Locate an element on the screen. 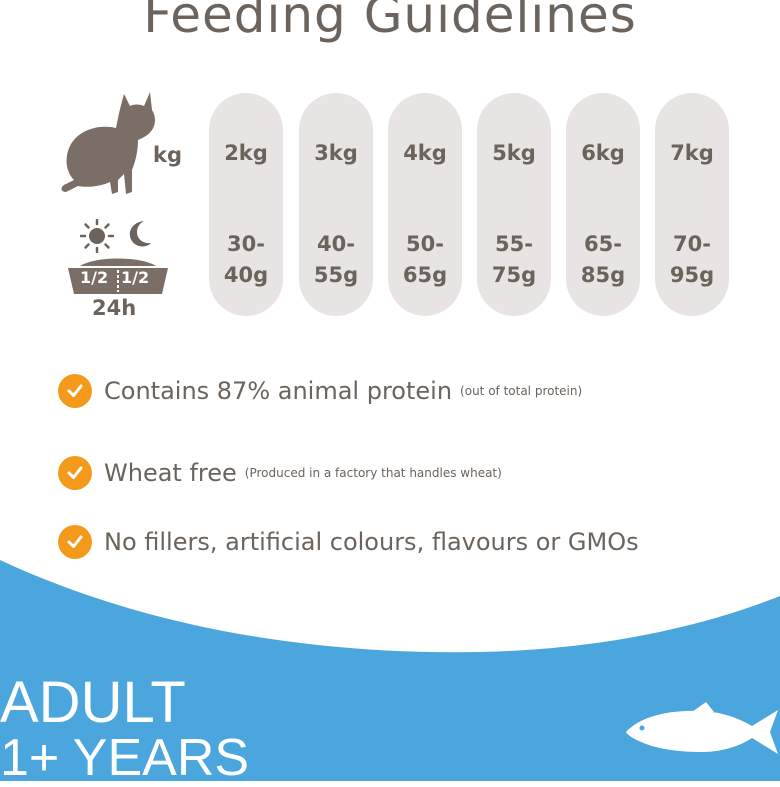  cat-weight: 7kg is located at coordinates (692, 153).